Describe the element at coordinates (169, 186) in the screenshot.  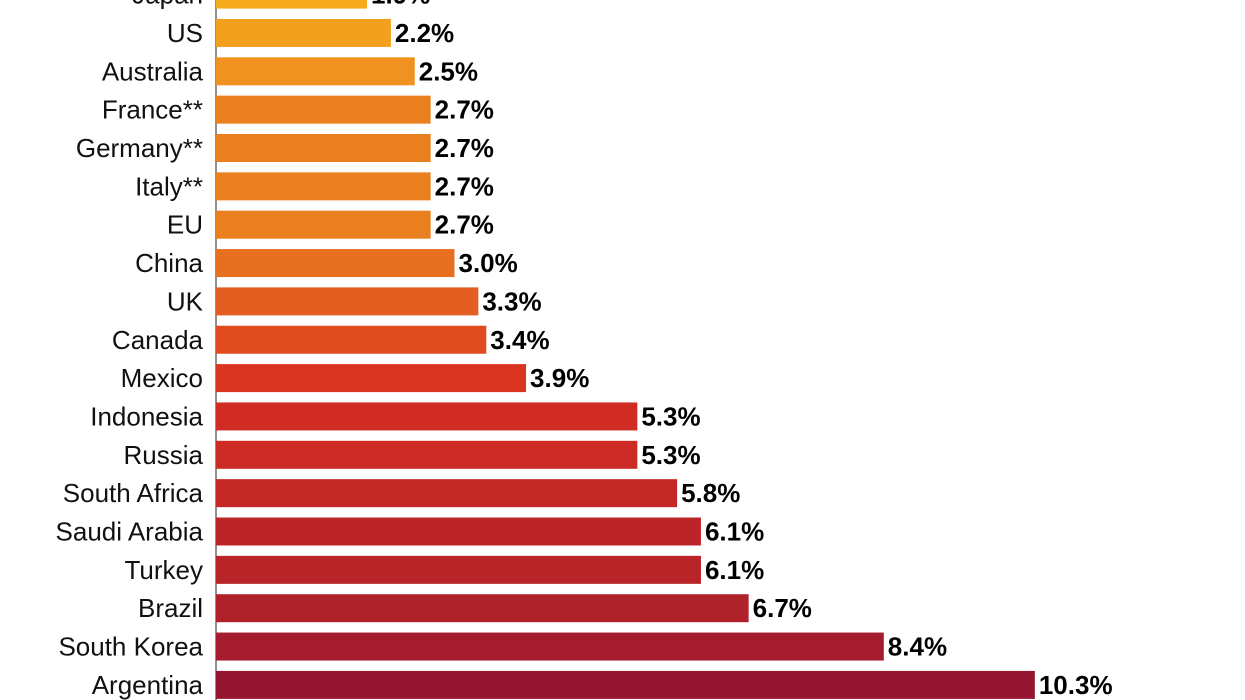
I see `category-label: Italy**` at that location.